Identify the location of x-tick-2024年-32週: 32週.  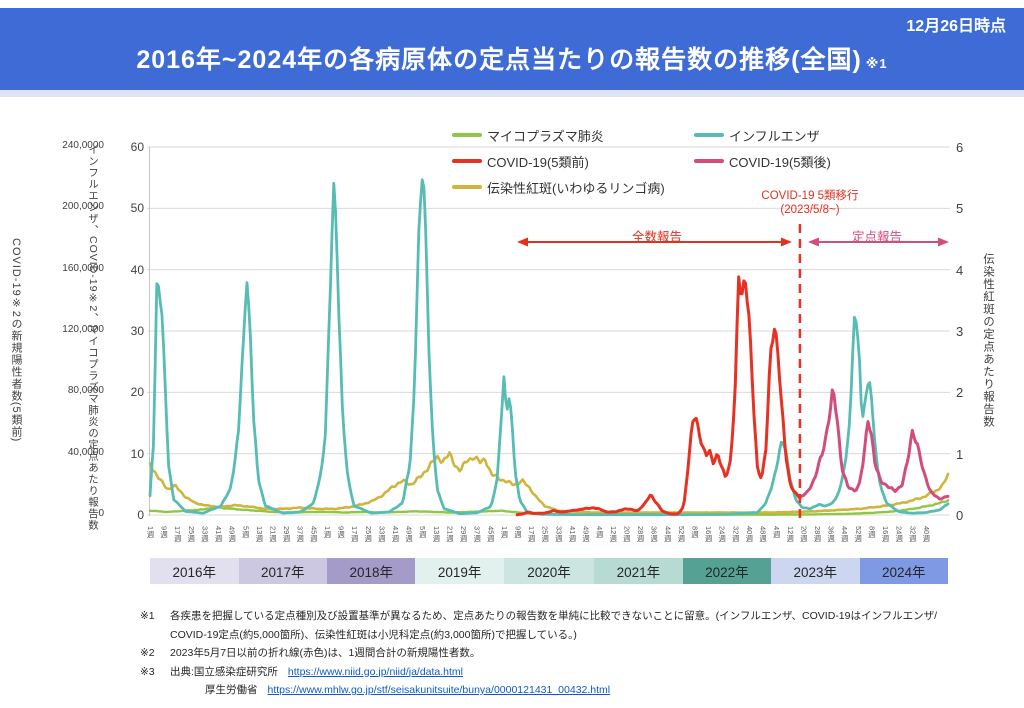
(913, 534).